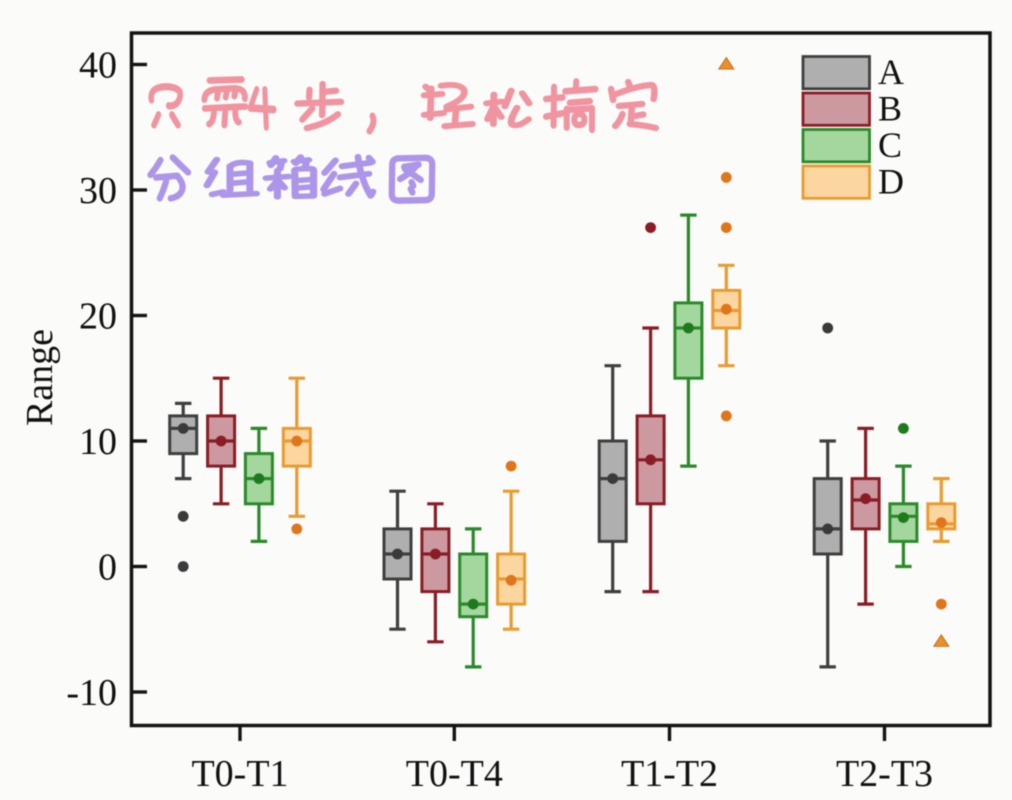 The image size is (1012, 800). I want to click on svg-text: A, so click(891, 72).